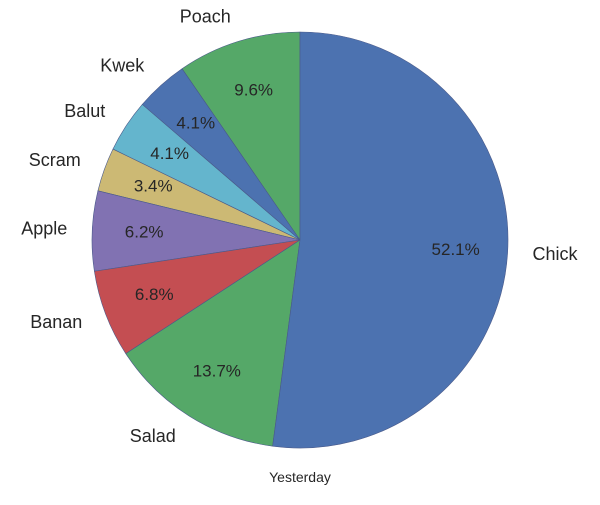  I want to click on slice-label-scram: Scram, so click(55, 160).